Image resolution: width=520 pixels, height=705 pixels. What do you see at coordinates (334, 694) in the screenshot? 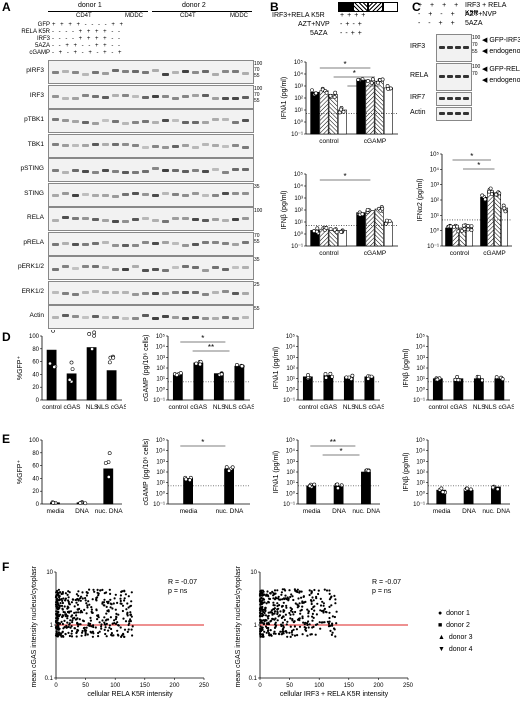
I see `x-axis-label: cellular IRF3 + RELA K5R intensity` at bounding box center [334, 694].